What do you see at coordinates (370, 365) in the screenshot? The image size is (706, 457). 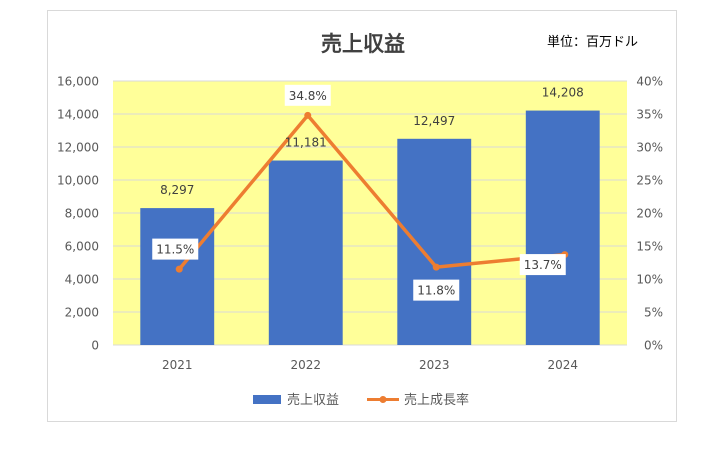 I see `x-axis-ticks: 2021 2022 2023 2024` at bounding box center [370, 365].